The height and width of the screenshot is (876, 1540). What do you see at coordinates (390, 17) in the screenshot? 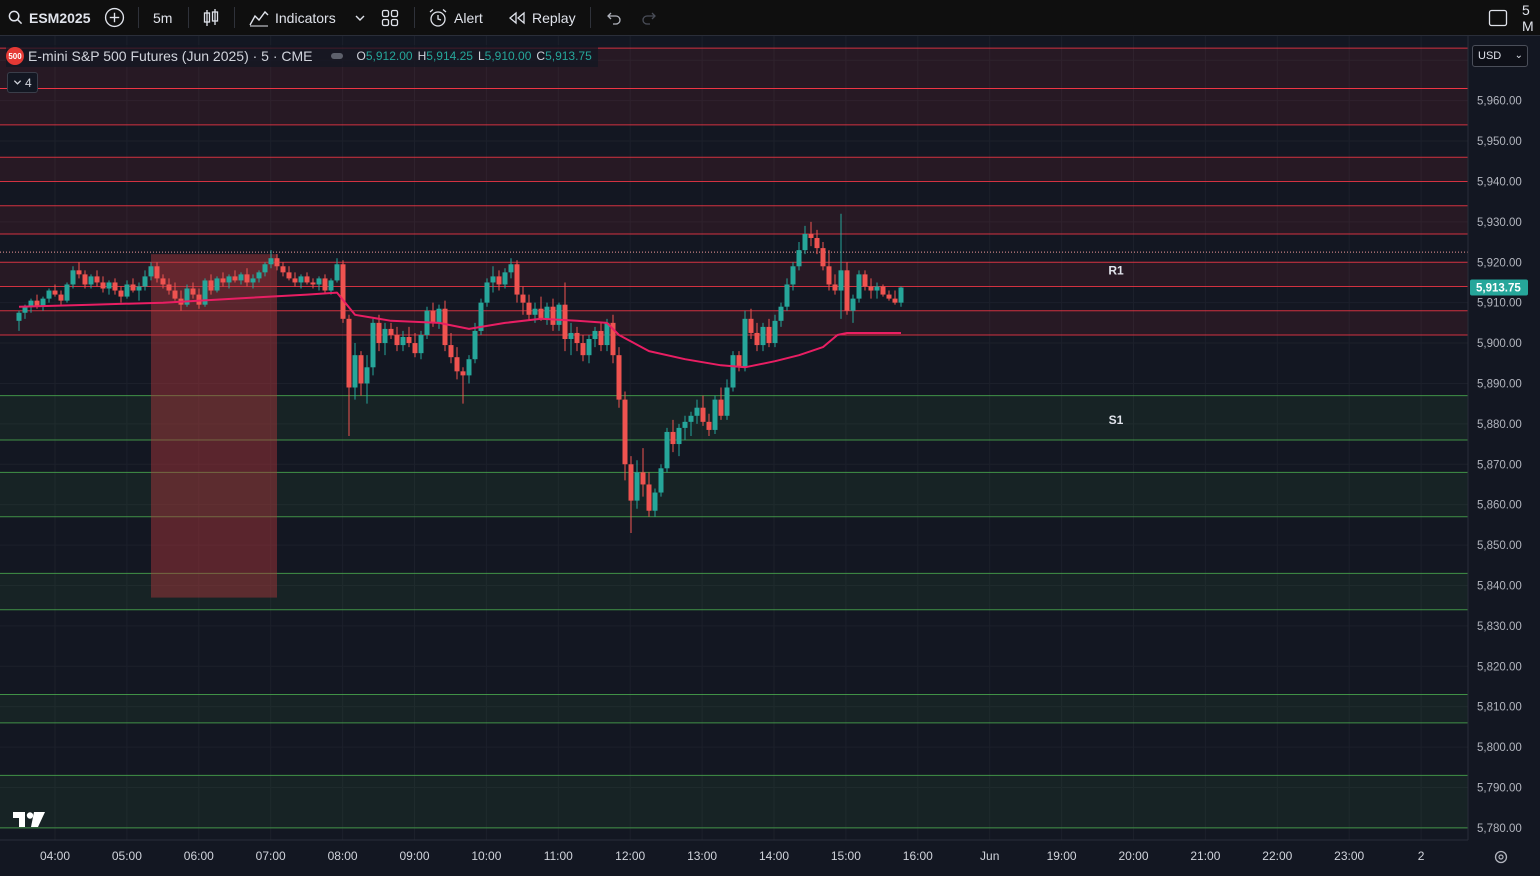
I see `layout-button` at bounding box center [390, 17].